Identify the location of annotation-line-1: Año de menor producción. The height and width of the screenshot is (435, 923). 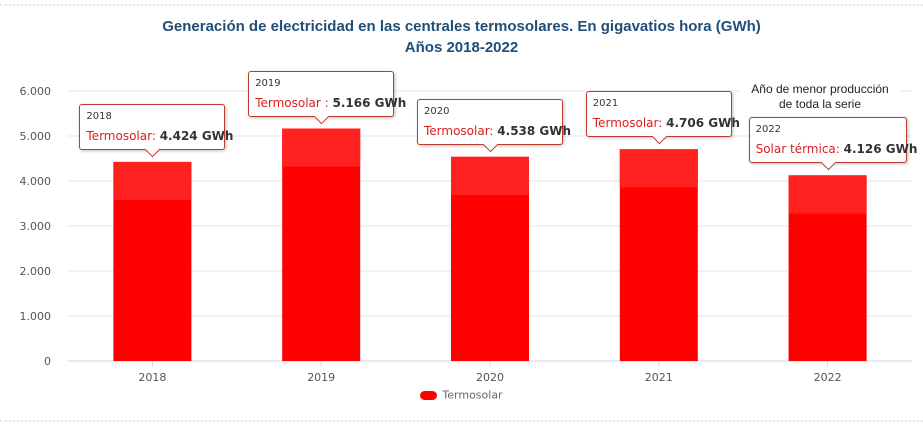
(820, 89).